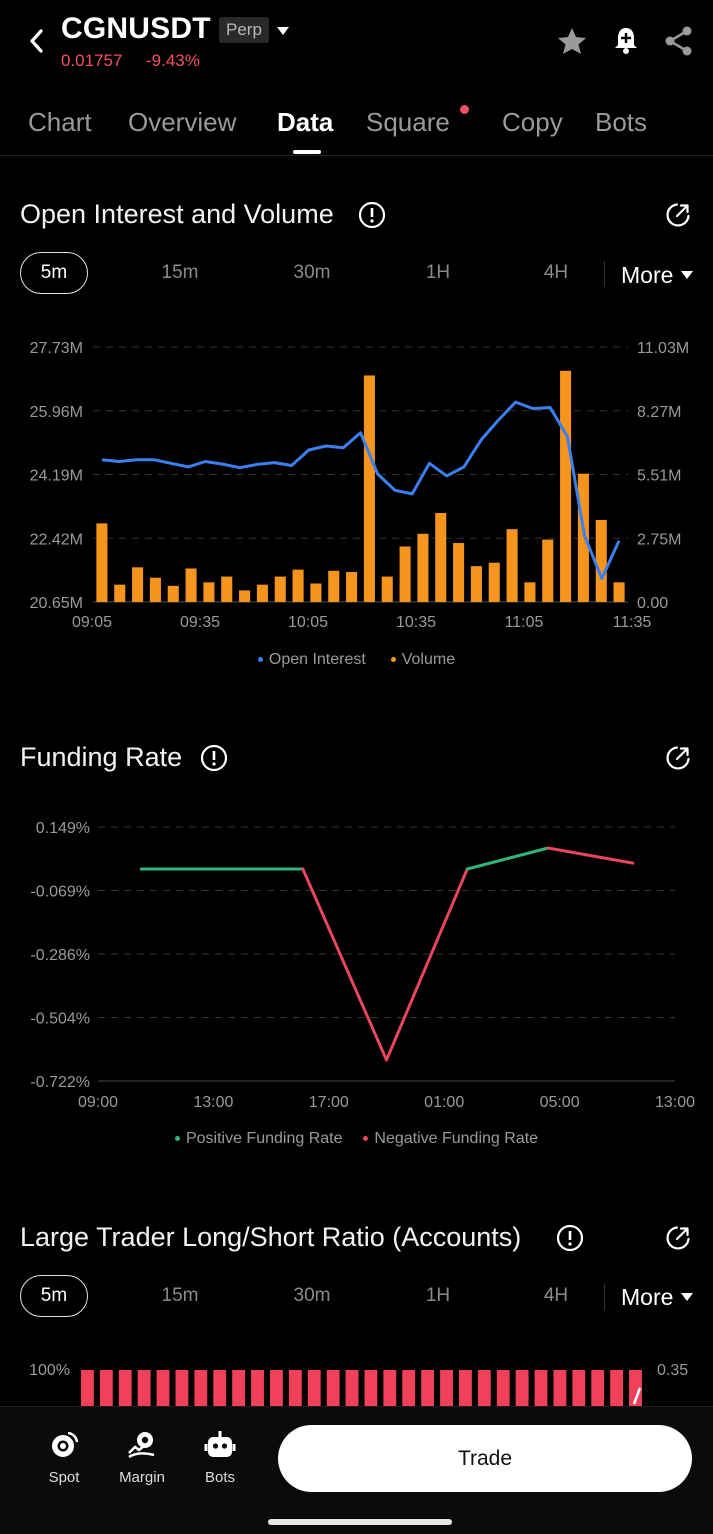 This screenshot has width=713, height=1534. Describe the element at coordinates (312, 272) in the screenshot. I see `interval-30m-button: 30m` at that location.